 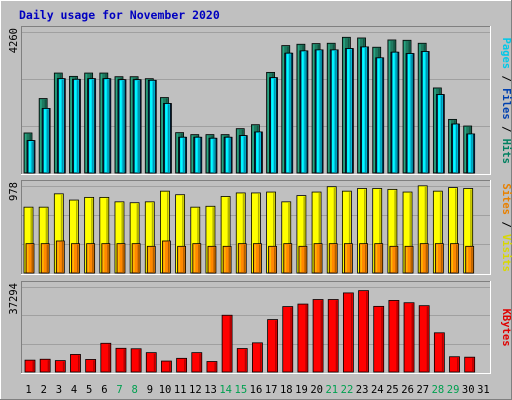 What do you see at coordinates (331, 390) in the screenshot?
I see `x-tick-label: 21` at bounding box center [331, 390].